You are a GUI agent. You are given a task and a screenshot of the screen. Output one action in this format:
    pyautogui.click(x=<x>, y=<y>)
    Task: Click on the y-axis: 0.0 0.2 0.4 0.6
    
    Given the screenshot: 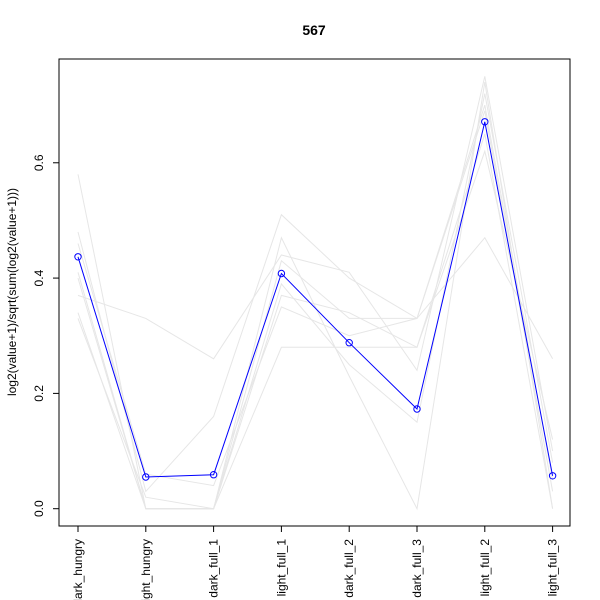 What is the action you would take?
    pyautogui.click(x=46, y=335)
    